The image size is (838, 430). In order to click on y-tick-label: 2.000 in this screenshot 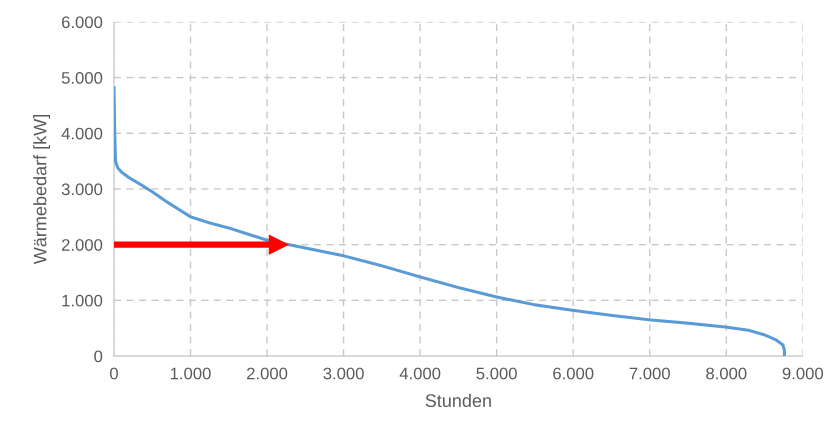, I will do `click(82, 245)`.